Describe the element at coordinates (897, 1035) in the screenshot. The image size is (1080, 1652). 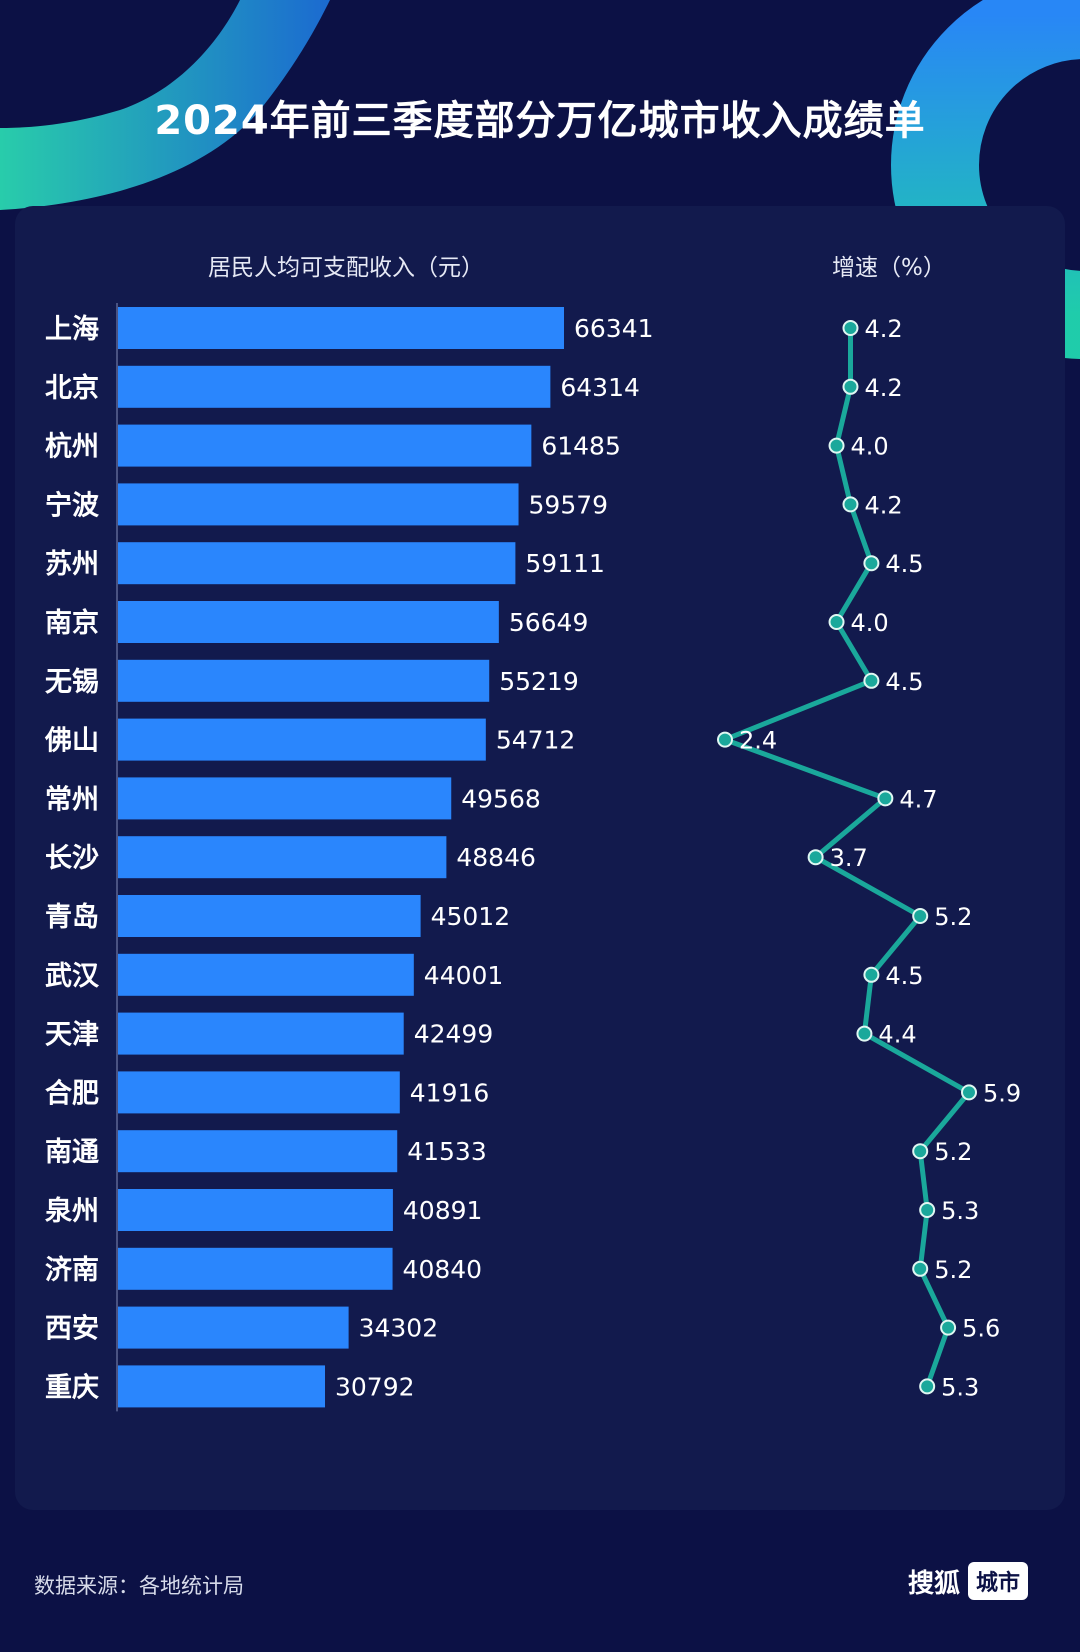
I see `growth-value-label: 4.4` at that location.